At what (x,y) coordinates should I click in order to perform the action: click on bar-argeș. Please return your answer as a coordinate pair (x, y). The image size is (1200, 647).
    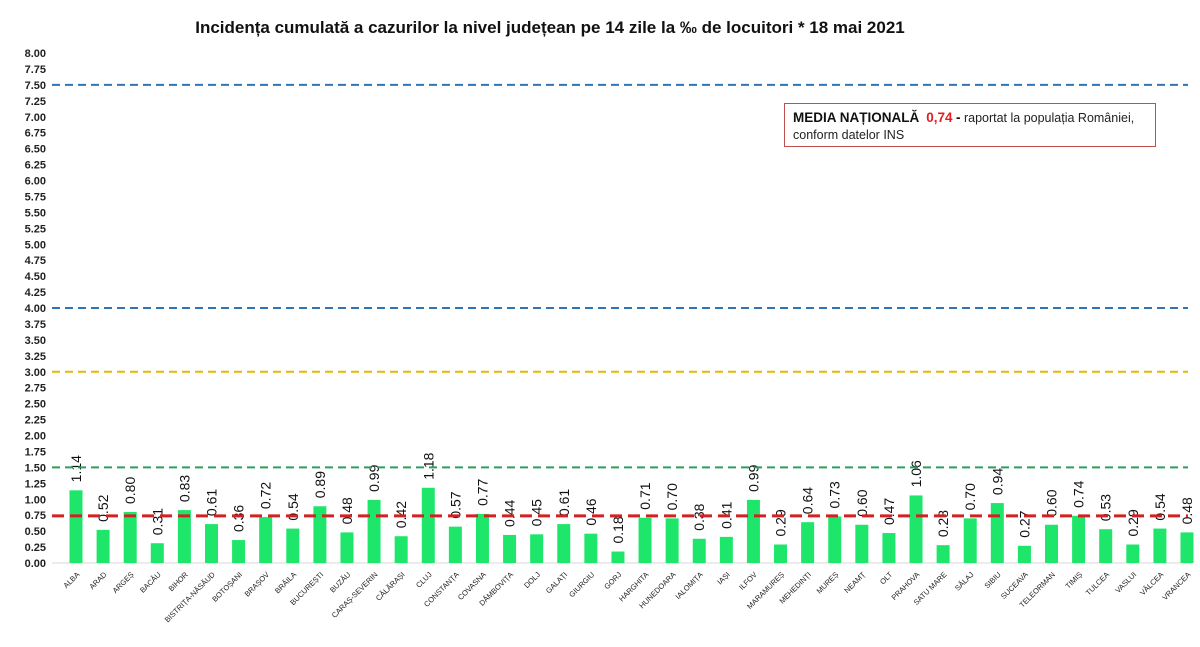
    Looking at the image, I should click on (130, 537).